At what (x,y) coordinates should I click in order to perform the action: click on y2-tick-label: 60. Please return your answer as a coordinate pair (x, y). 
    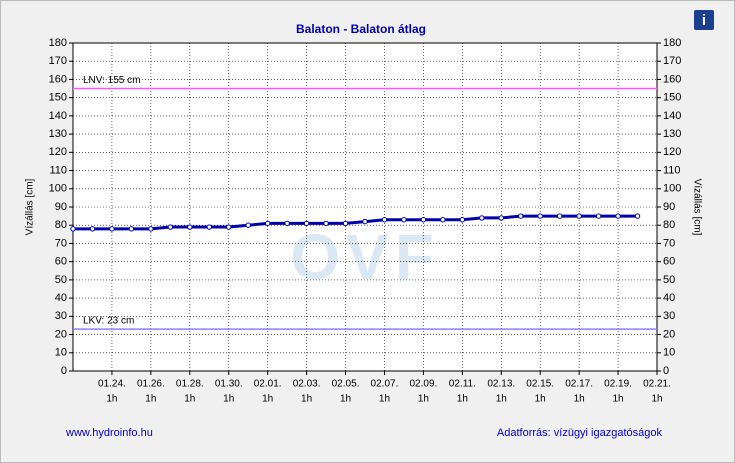
    Looking at the image, I should click on (669, 262).